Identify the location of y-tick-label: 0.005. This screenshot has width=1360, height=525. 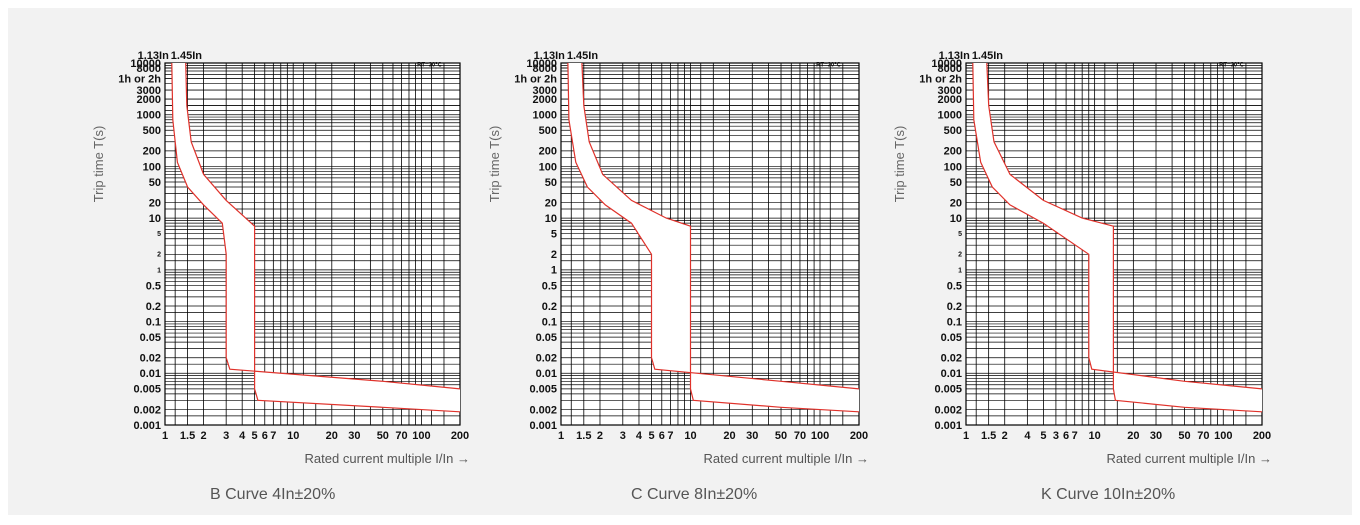
(543, 390).